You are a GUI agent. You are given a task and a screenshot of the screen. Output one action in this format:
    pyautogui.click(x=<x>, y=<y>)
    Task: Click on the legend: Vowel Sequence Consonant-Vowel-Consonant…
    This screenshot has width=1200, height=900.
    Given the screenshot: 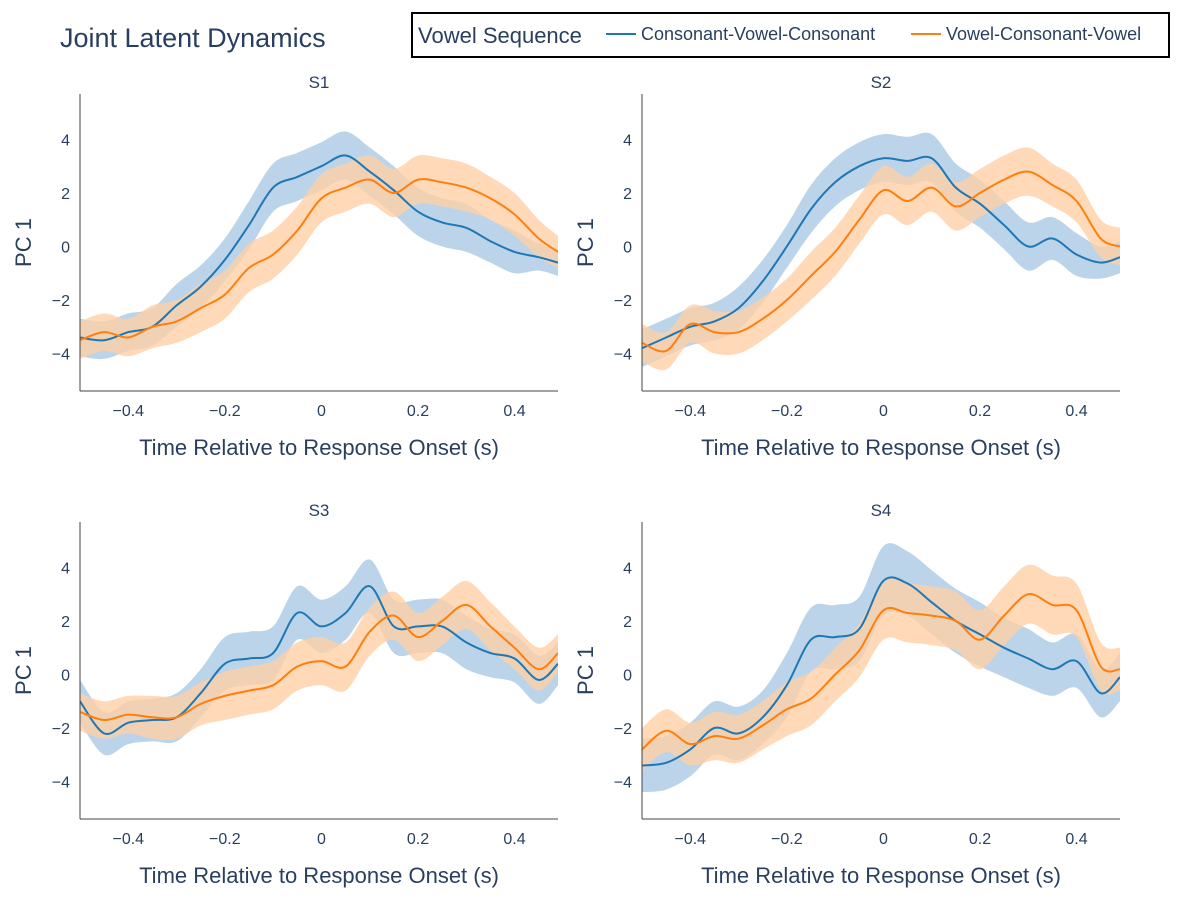 What is the action you would take?
    pyautogui.click(x=790, y=35)
    